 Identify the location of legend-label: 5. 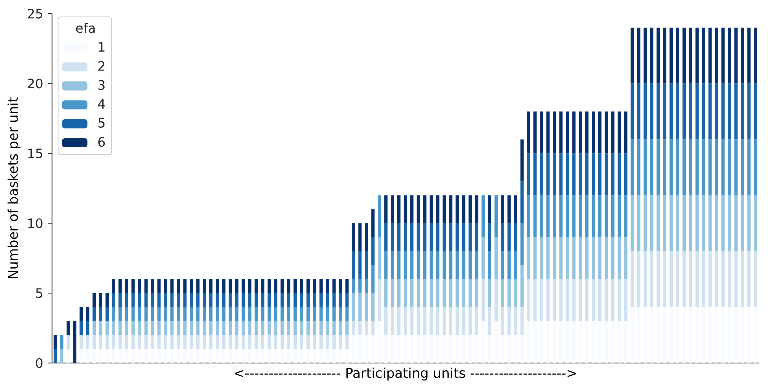
(101, 123).